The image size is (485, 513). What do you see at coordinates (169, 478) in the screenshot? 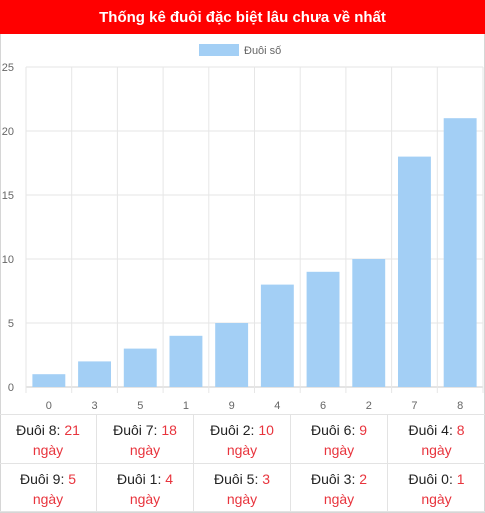
I see `stat-value: 4` at bounding box center [169, 478].